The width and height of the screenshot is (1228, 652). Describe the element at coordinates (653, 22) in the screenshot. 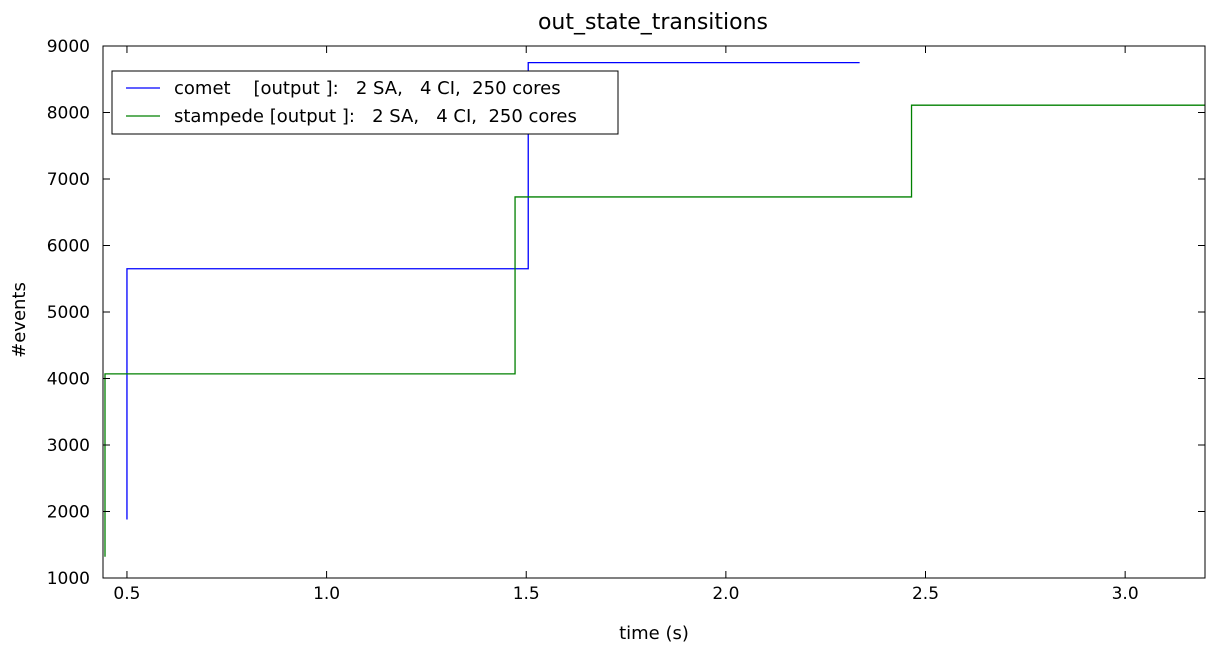

I see `chart-title: out_state_transitions` at that location.